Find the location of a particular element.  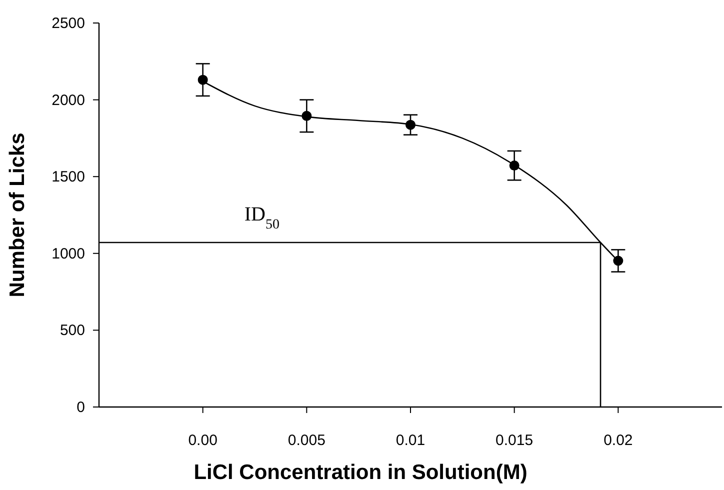

x-tick-label: 0.005 is located at coordinates (307, 440).